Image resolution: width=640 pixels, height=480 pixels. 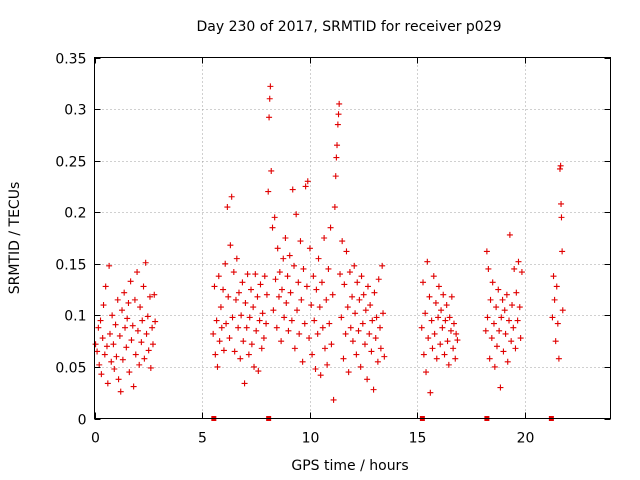 I want to click on x-tick-label: 15, so click(x=418, y=439).